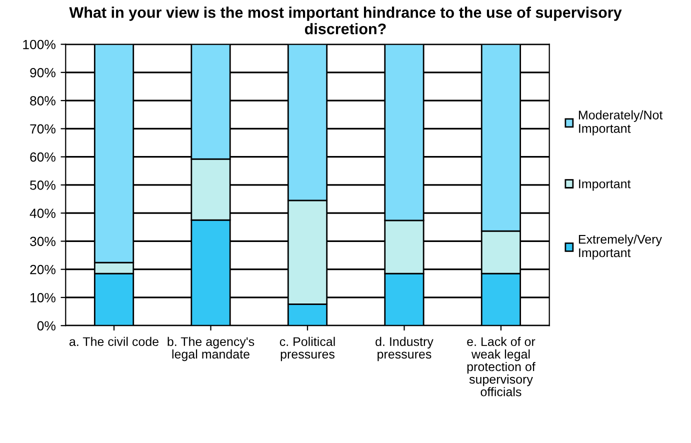  I want to click on x-tick-label: c. Political pressures, so click(307, 349).